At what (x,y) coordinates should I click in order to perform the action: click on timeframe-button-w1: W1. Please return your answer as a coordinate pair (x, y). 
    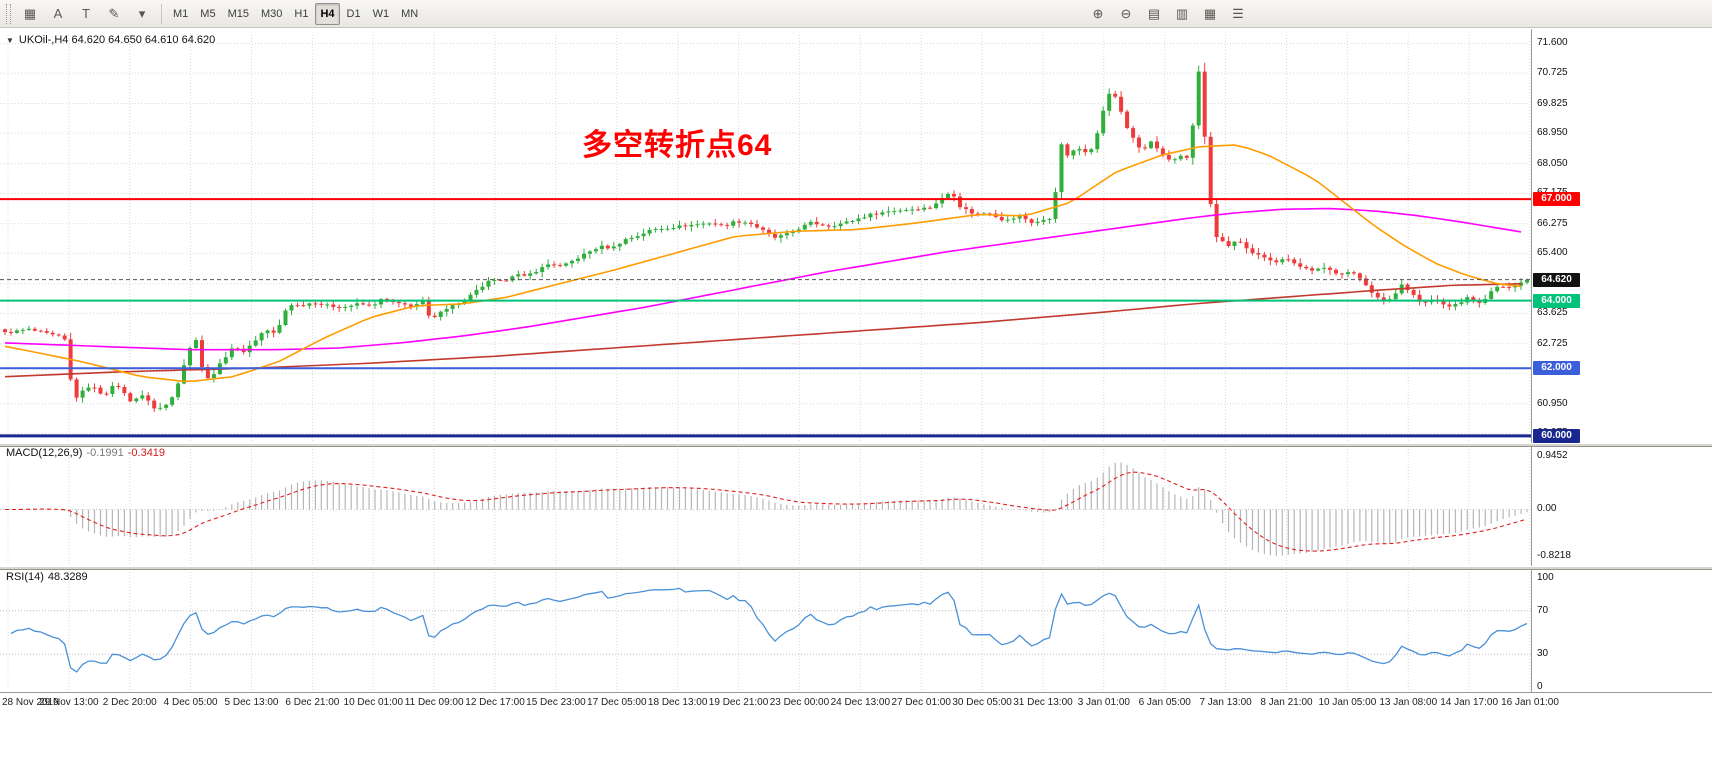
    Looking at the image, I should click on (381, 13).